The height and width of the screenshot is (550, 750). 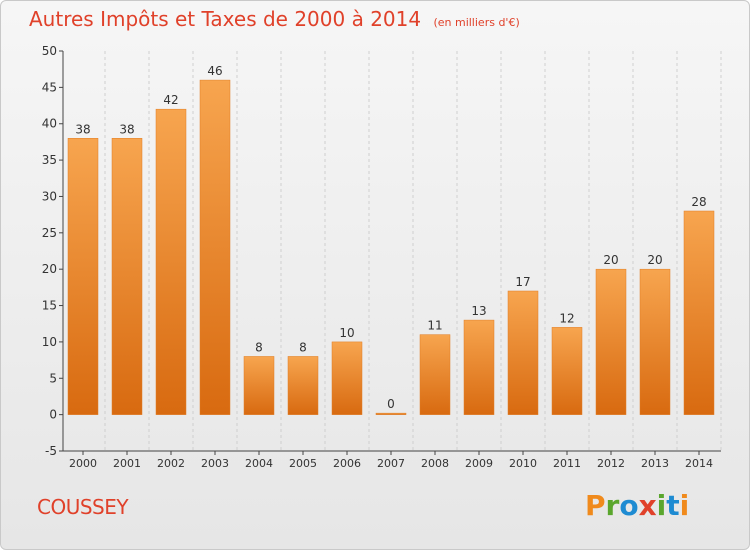 I want to click on bar-2003, so click(x=215, y=247).